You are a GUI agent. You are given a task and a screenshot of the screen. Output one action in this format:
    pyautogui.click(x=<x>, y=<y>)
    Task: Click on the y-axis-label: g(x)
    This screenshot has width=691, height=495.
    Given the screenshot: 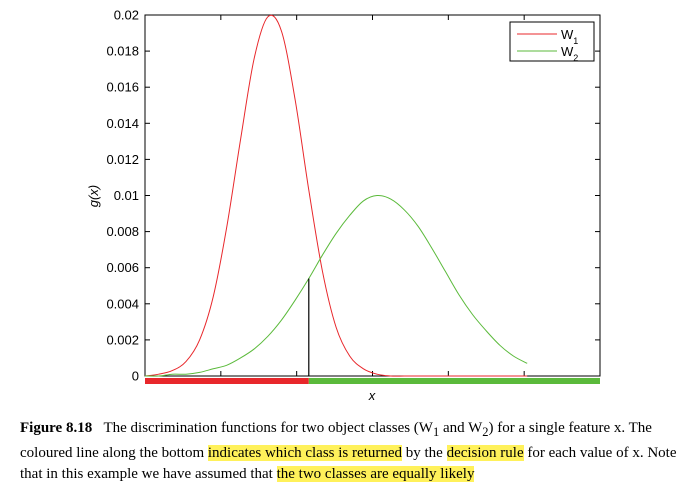 What is the action you would take?
    pyautogui.click(x=93, y=196)
    